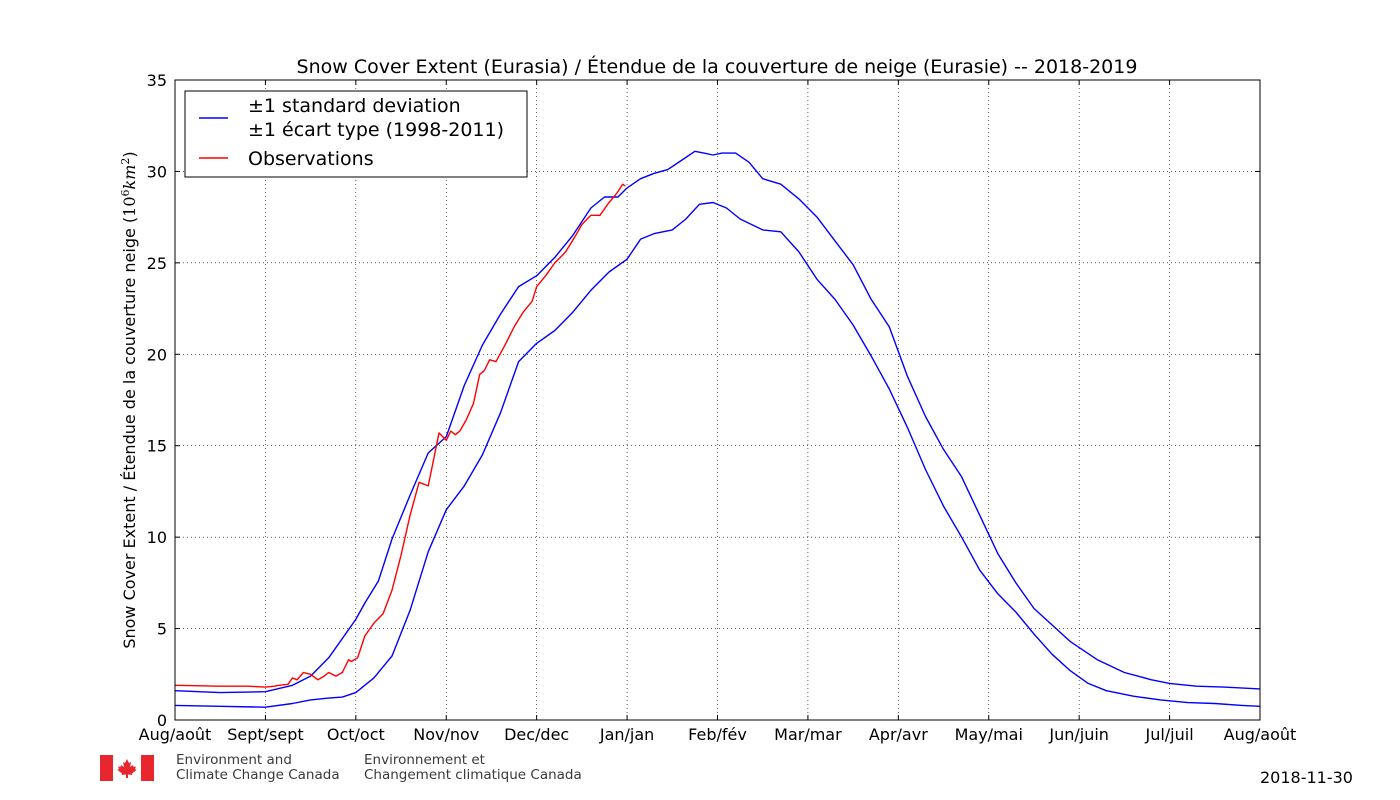  I want to click on y-tick-label: 20, so click(157, 354).